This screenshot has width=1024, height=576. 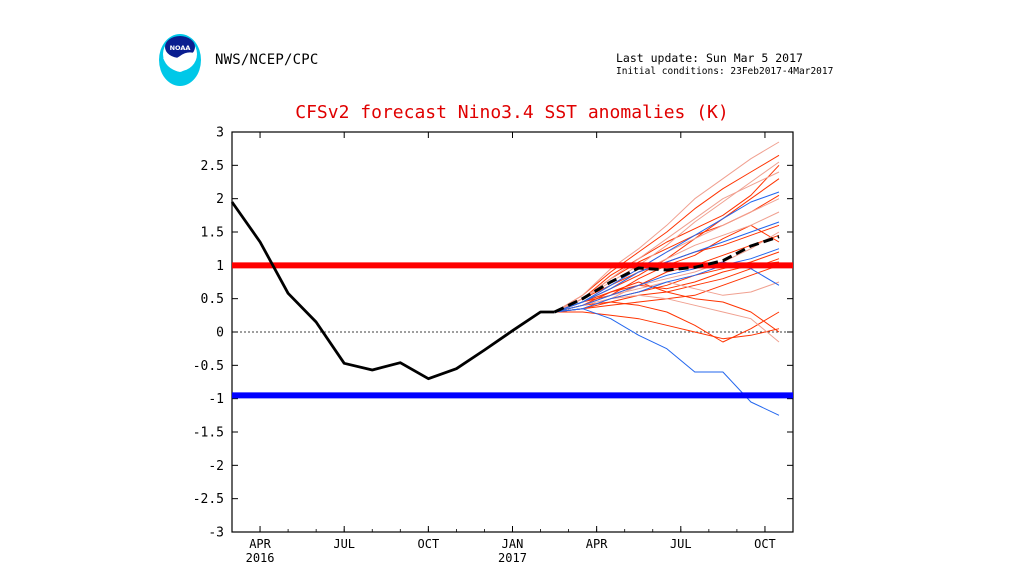 I want to click on y-tick-label: -2.5, so click(x=208, y=499).